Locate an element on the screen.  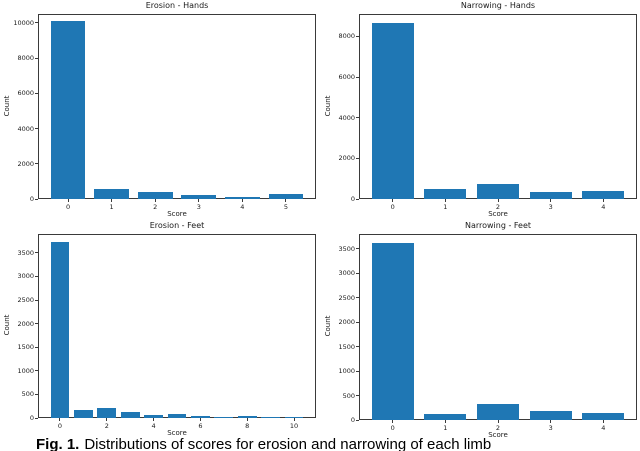
y-tick-label: 1000 is located at coordinates (346, 371).